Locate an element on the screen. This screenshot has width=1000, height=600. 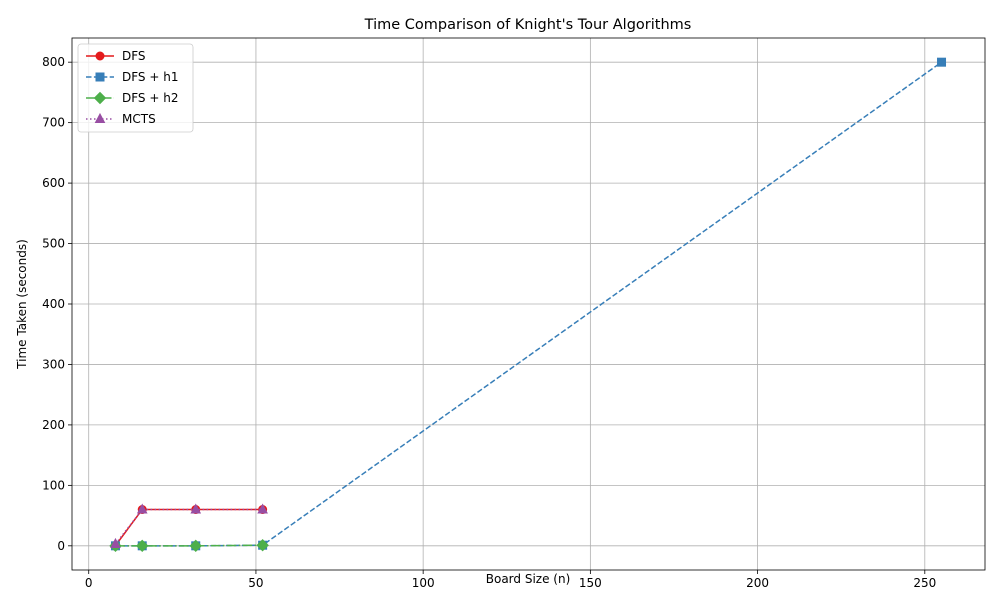
x-tick-label: 100 is located at coordinates (423, 583).